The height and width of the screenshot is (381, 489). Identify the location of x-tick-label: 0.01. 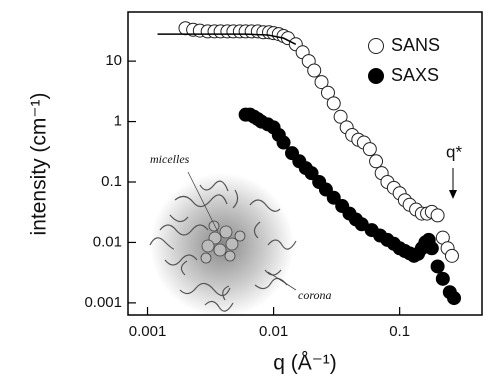
(273, 331).